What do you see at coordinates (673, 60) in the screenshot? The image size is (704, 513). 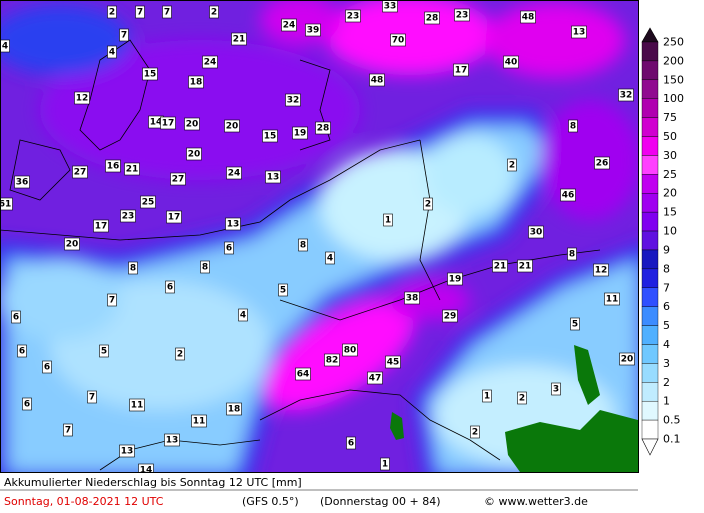 I see `legend-label: 200` at bounding box center [673, 60].